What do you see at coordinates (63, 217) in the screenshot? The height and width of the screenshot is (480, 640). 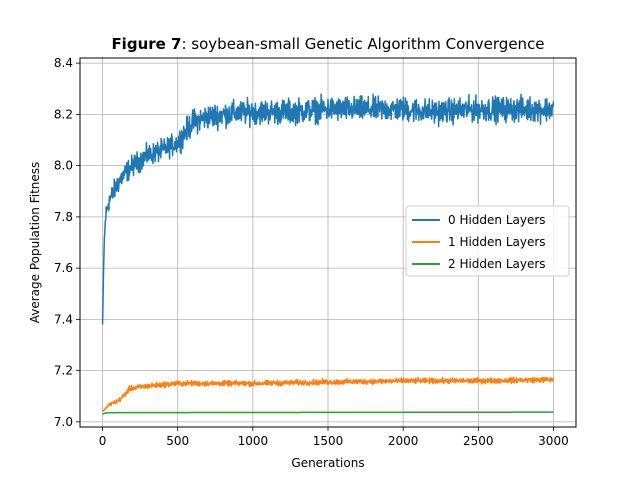 I see `y-tick-label: 7.8` at bounding box center [63, 217].